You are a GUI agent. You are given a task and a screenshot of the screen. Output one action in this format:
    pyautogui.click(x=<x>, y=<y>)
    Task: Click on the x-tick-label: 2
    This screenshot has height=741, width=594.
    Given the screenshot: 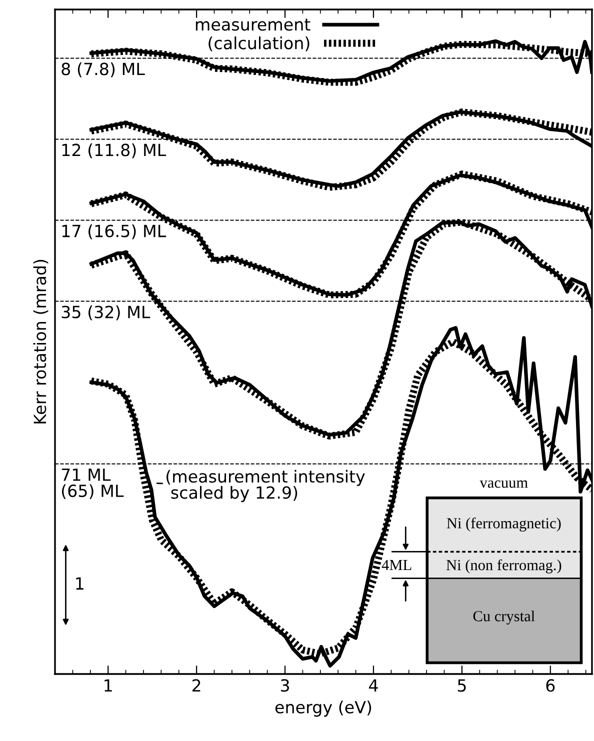 What is the action you would take?
    pyautogui.click(x=196, y=685)
    